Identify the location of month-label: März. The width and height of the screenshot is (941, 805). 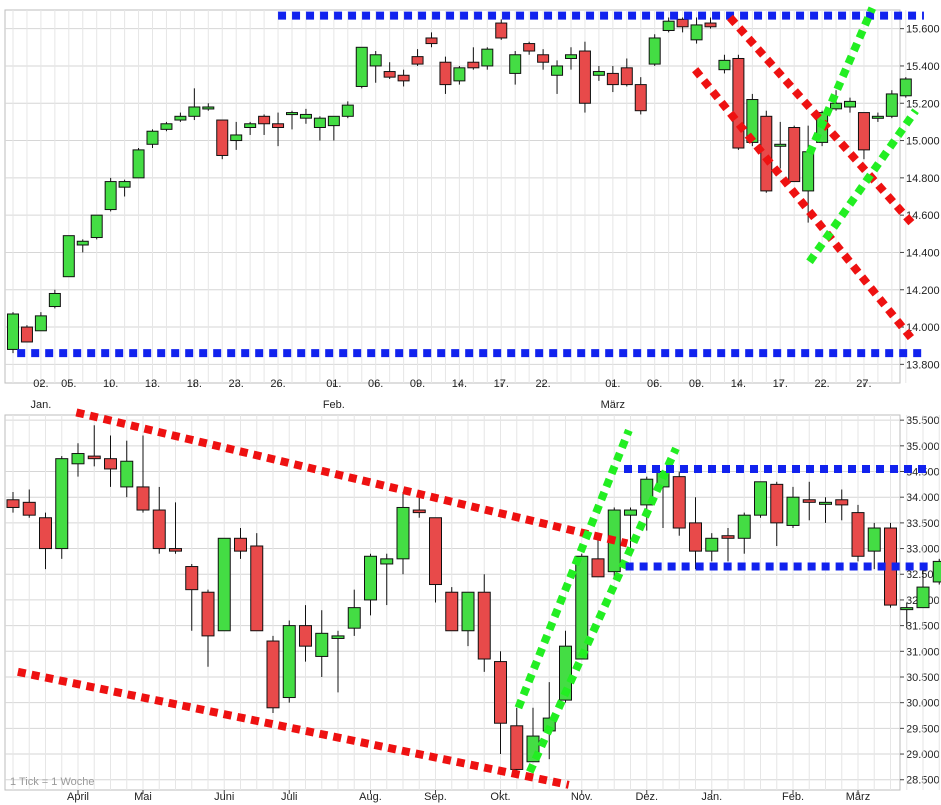
(613, 405).